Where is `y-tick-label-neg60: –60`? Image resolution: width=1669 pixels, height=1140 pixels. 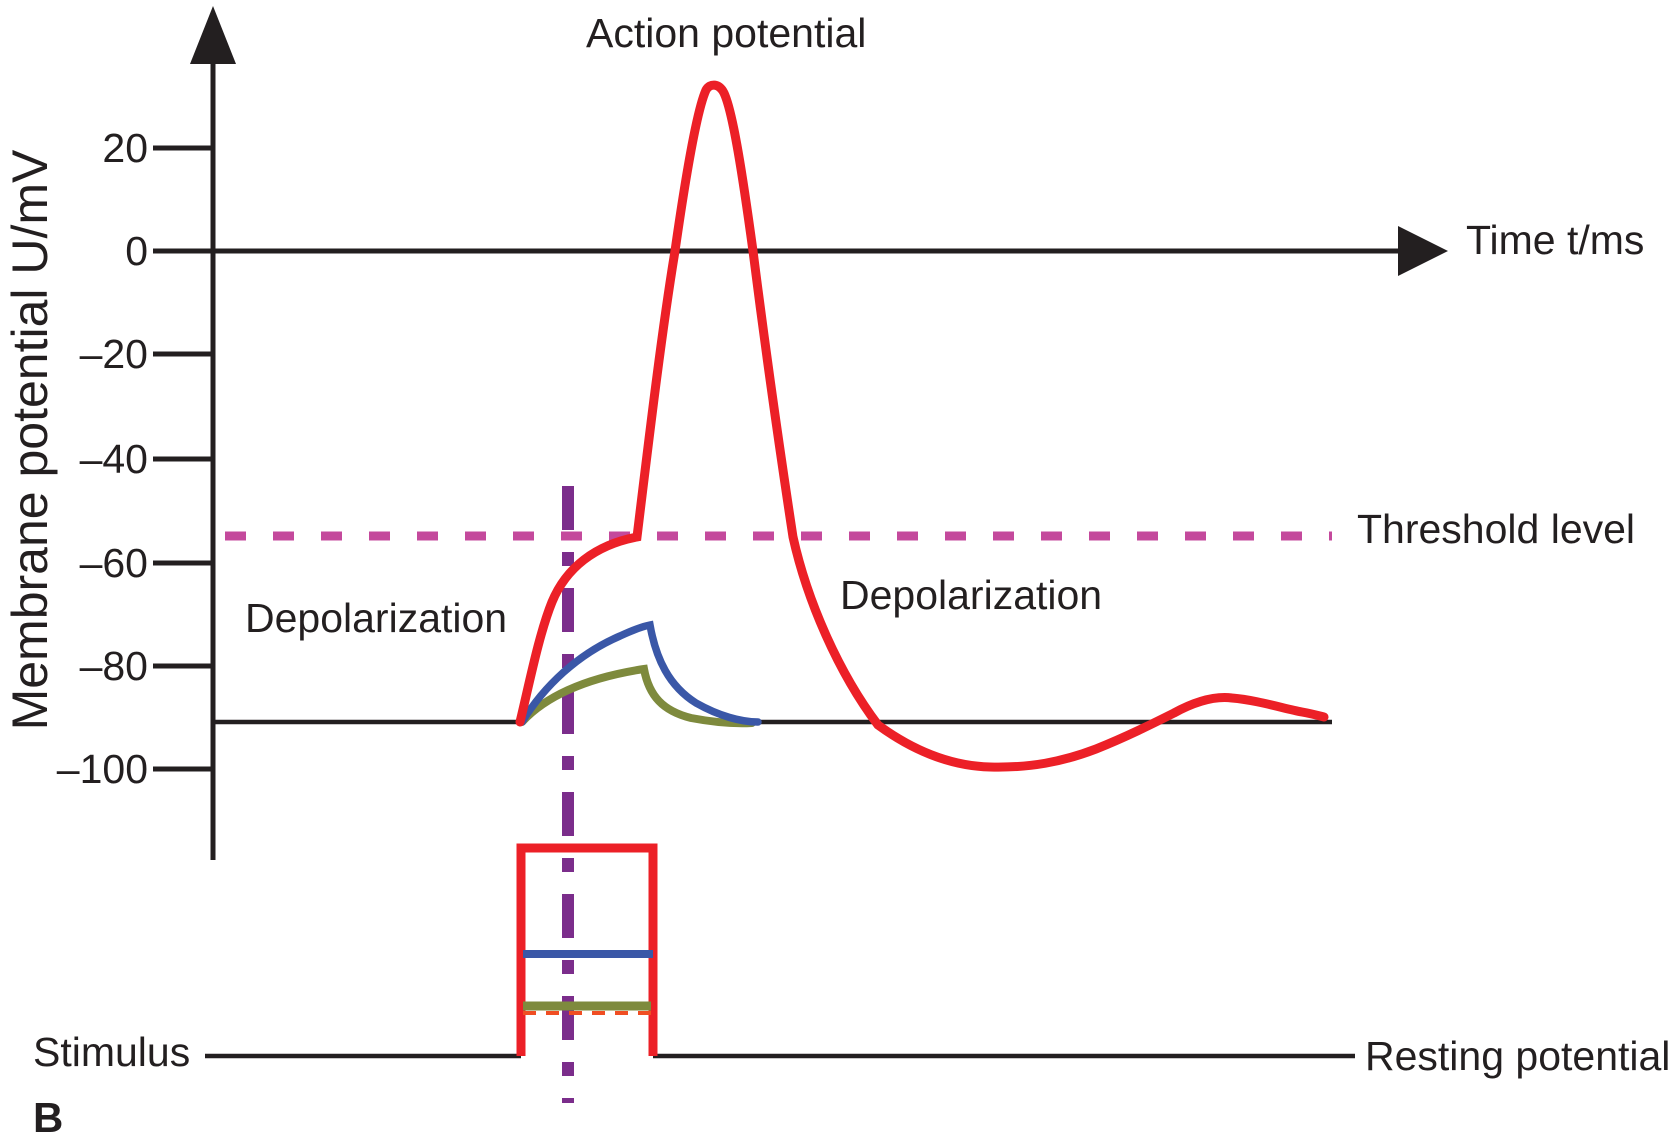
y-tick-label-neg60: –60 is located at coordinates (113, 563).